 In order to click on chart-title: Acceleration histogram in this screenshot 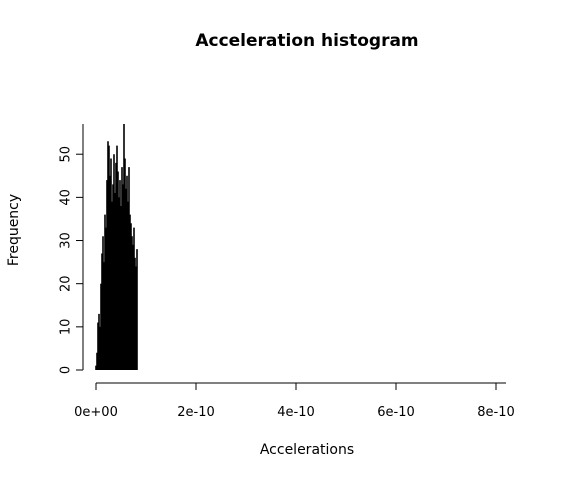, I will do `click(306, 41)`.